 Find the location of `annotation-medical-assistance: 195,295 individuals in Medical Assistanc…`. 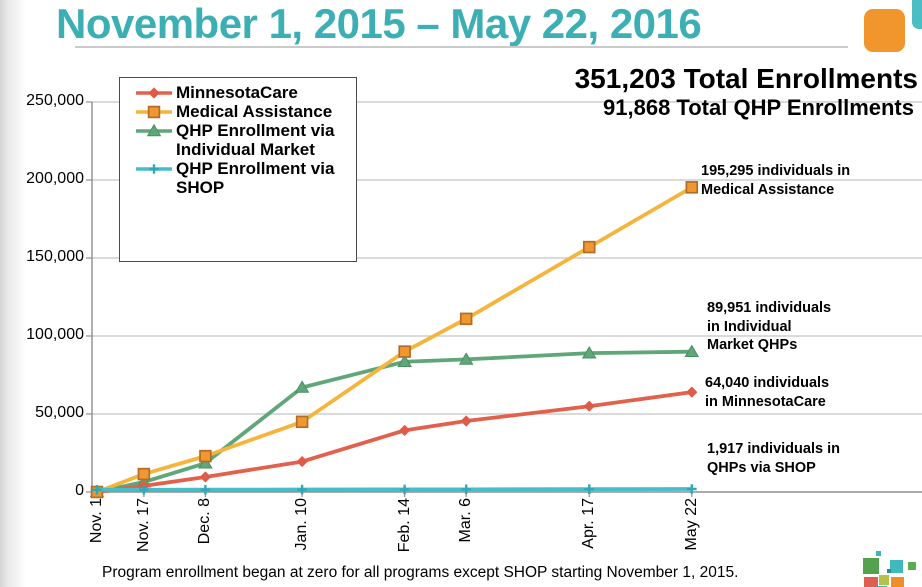

annotation-medical-assistance: 195,295 individuals in Medical Assistanc… is located at coordinates (776, 180).